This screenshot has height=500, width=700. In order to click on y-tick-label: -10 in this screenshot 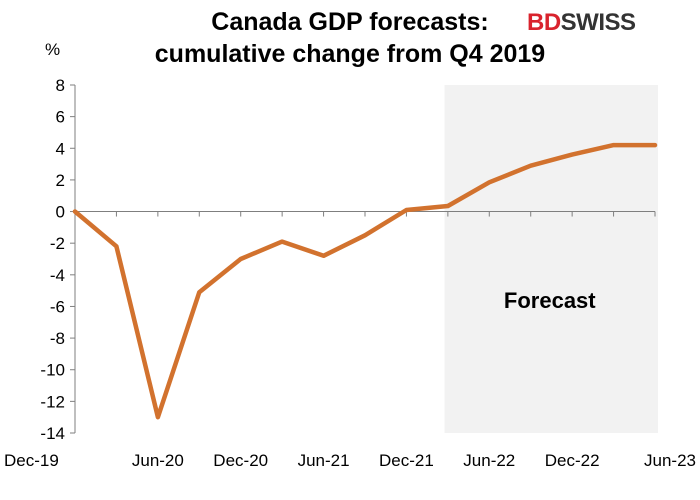, I will do `click(52, 370)`.